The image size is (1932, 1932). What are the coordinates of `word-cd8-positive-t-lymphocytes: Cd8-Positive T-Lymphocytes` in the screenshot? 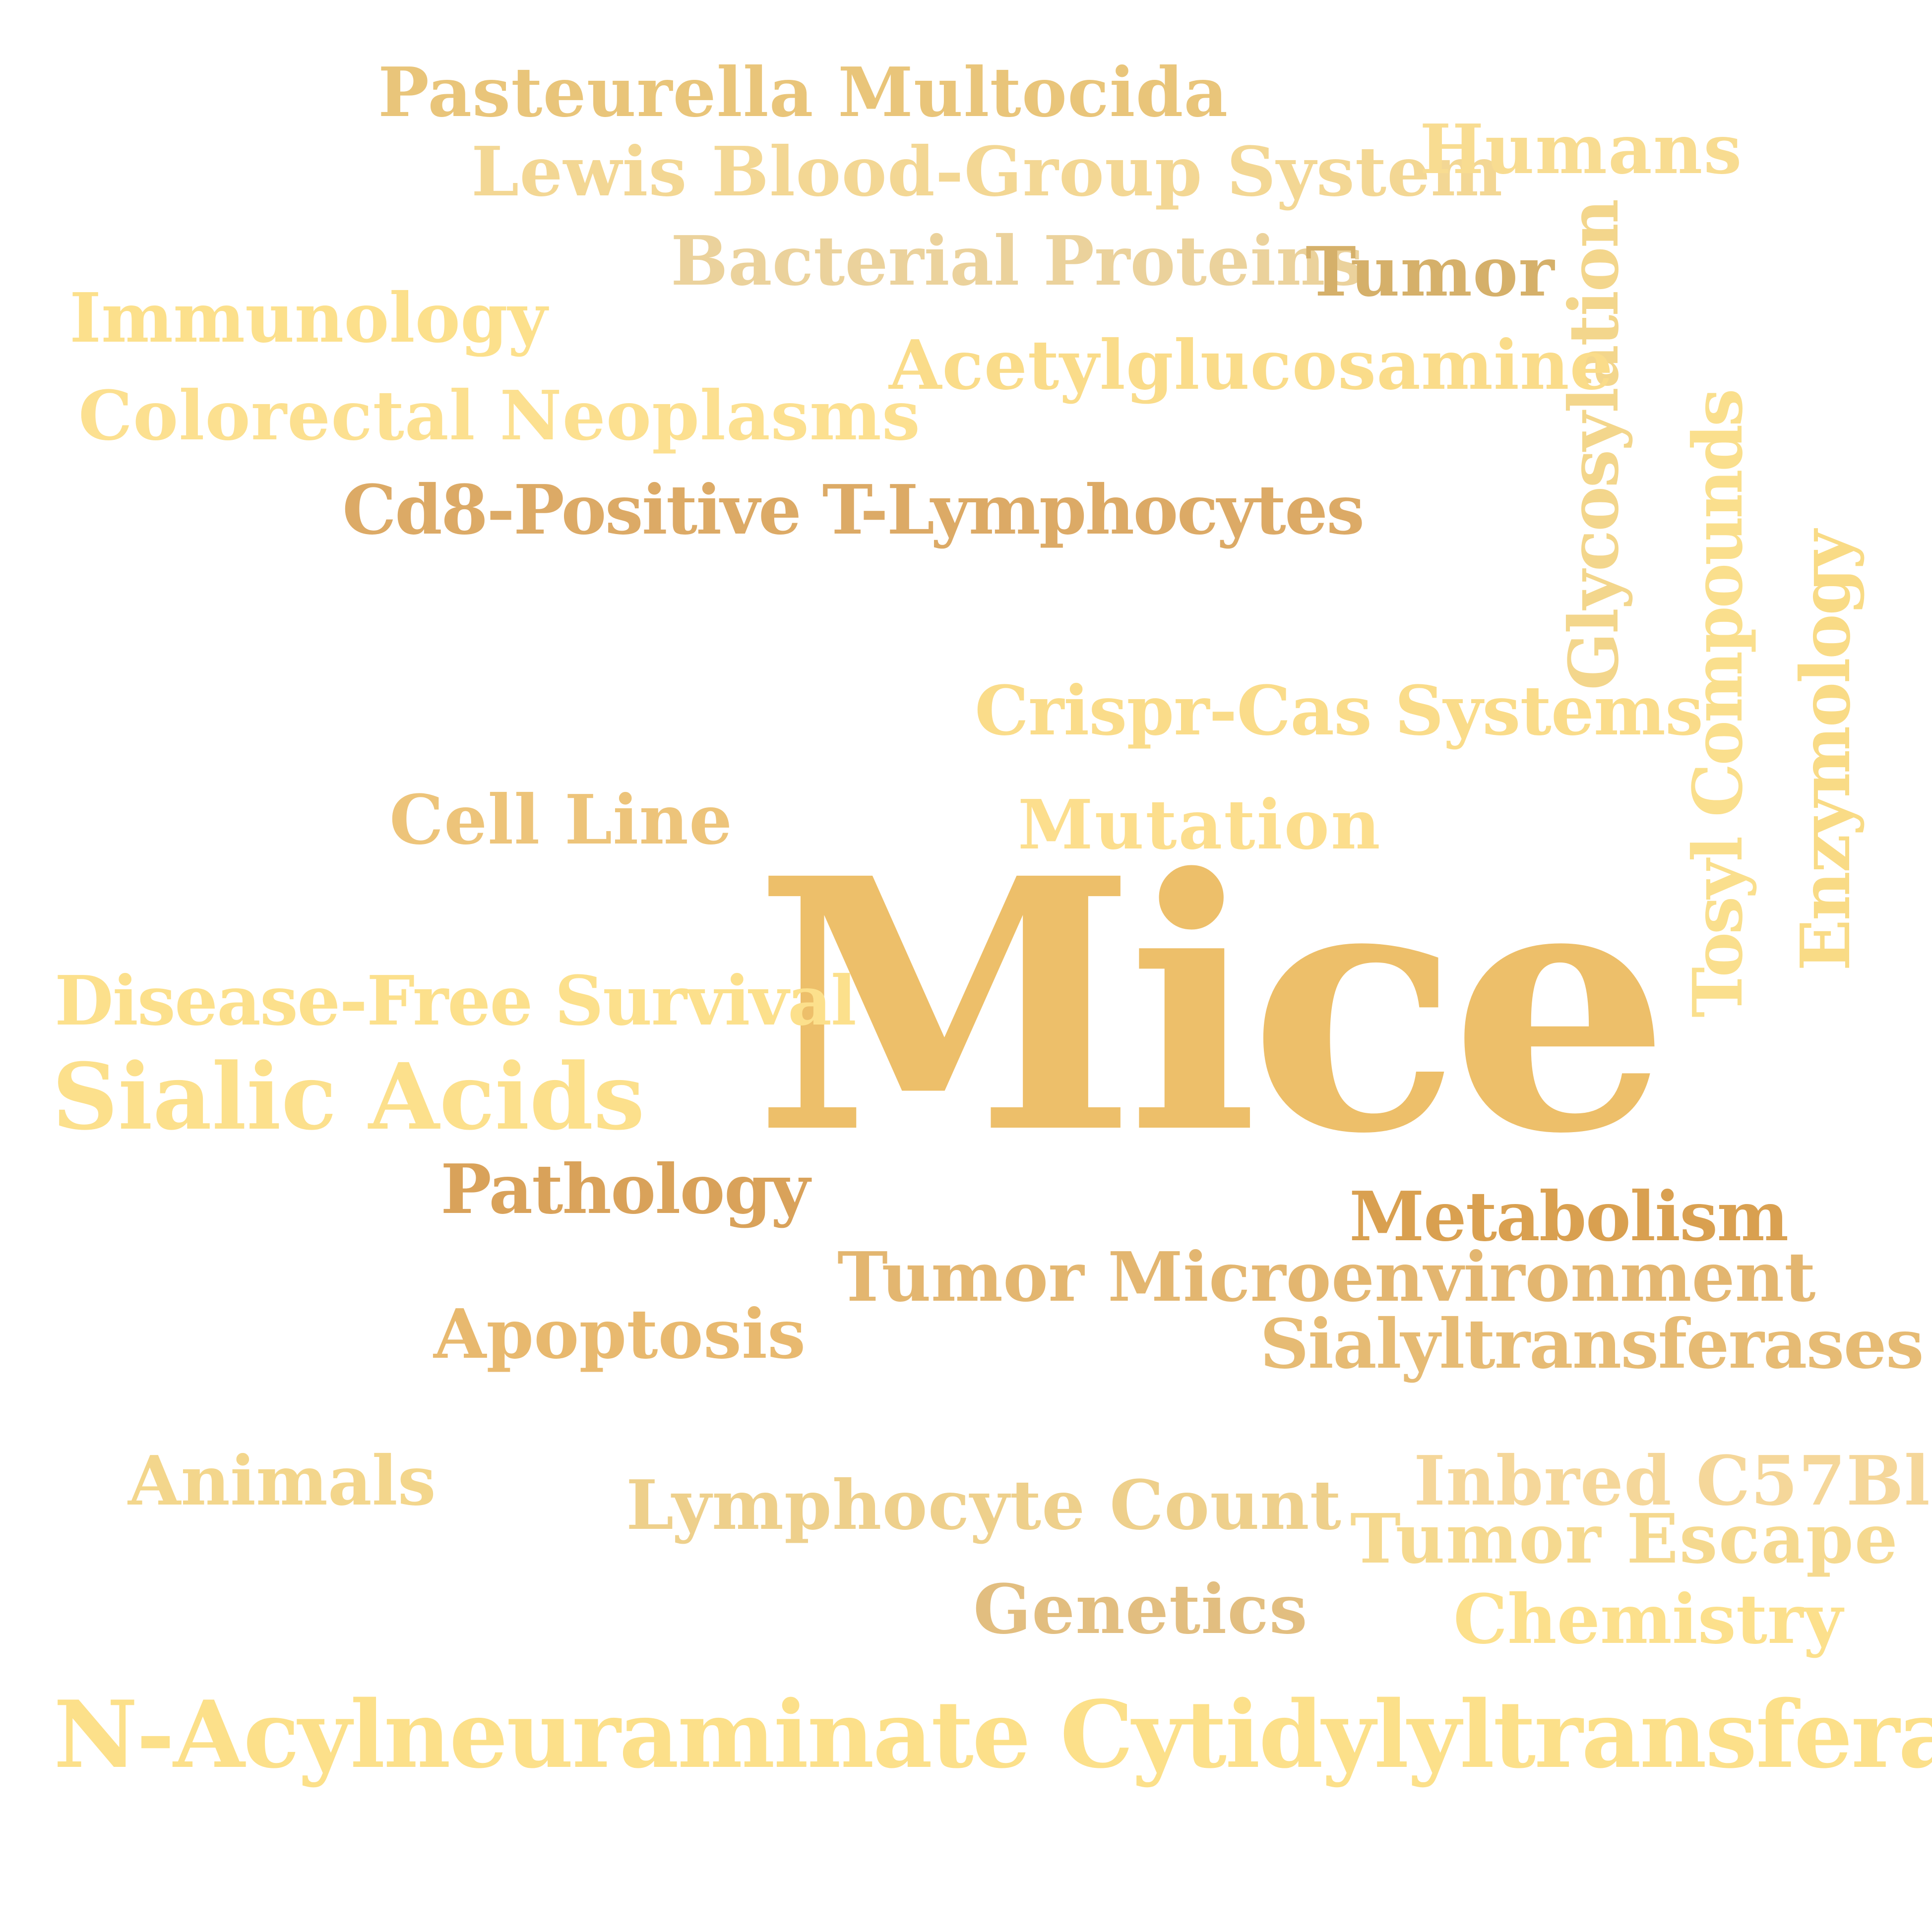 It's located at (853, 510).